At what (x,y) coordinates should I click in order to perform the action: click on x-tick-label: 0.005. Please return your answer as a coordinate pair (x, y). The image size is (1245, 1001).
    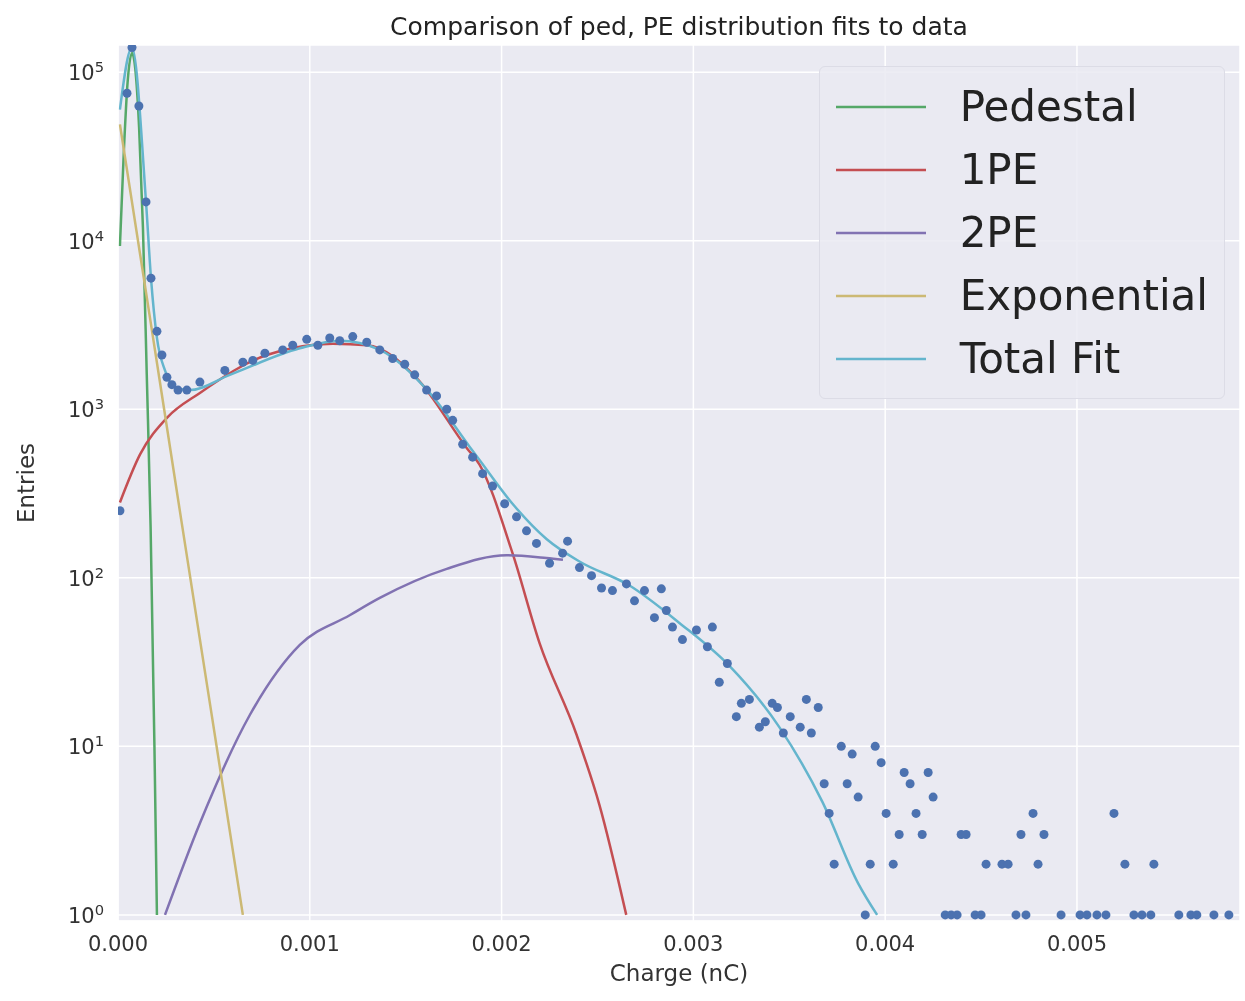
    Looking at the image, I should click on (1077, 944).